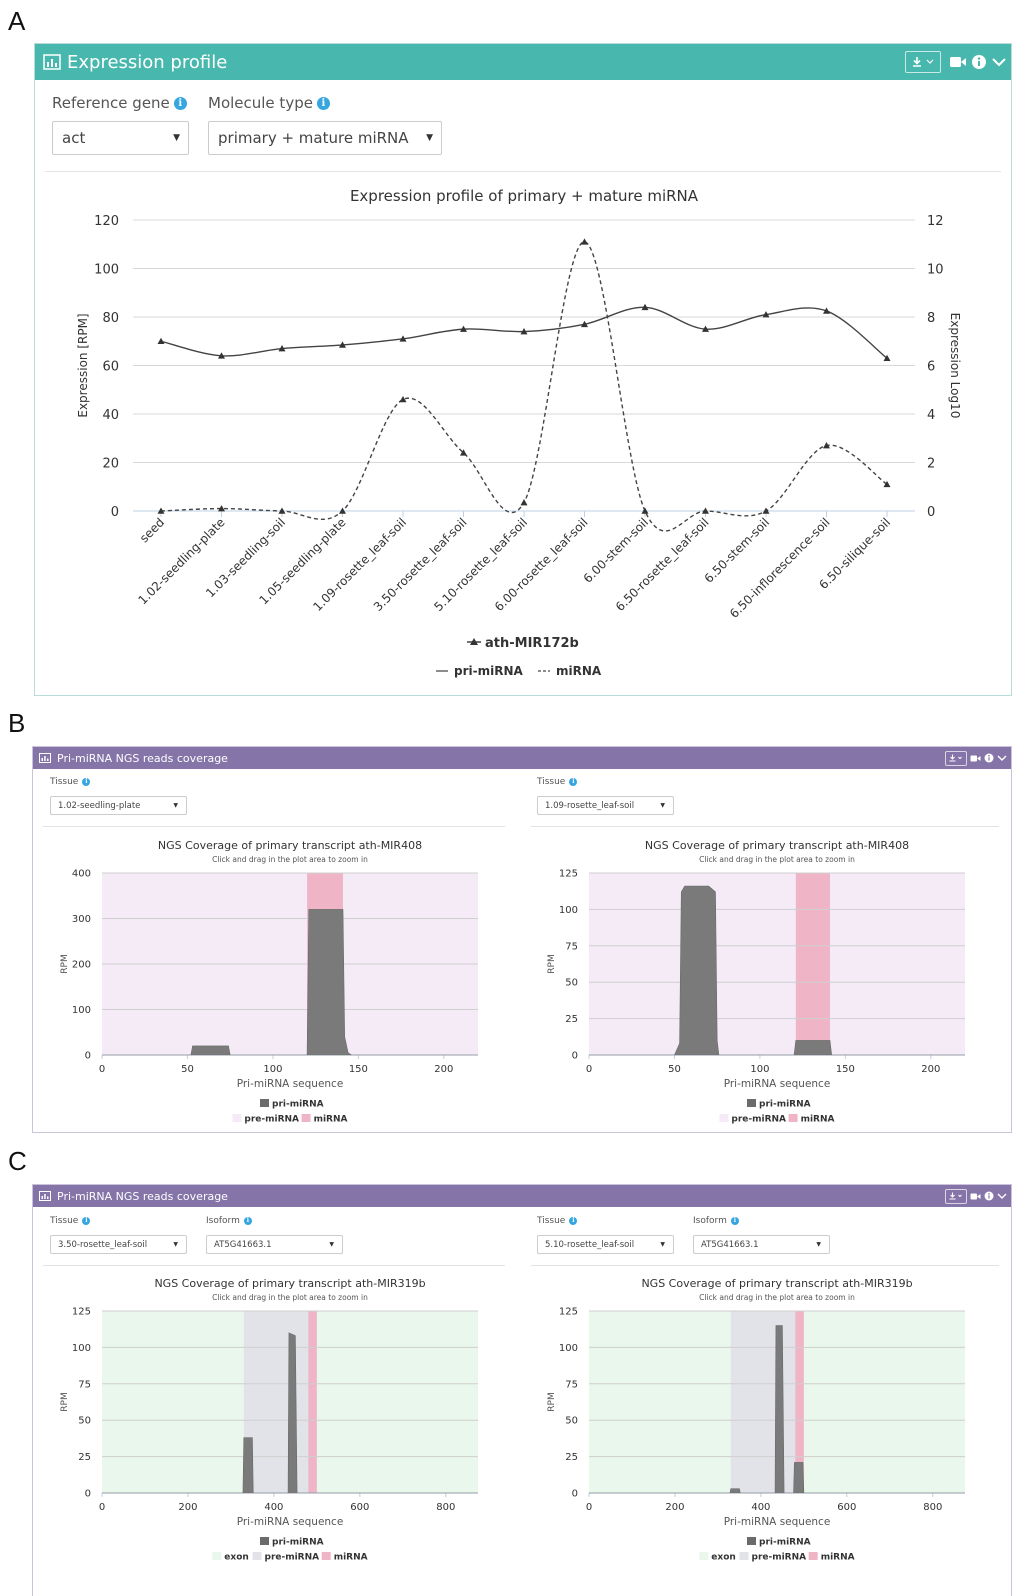  I want to click on y-tick-label: 200, so click(81, 965).